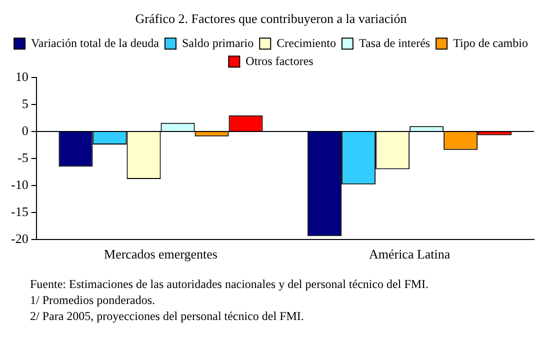 The height and width of the screenshot is (340, 552). What do you see at coordinates (306, 43) in the screenshot?
I see `legend-label: Crecimiento` at bounding box center [306, 43].